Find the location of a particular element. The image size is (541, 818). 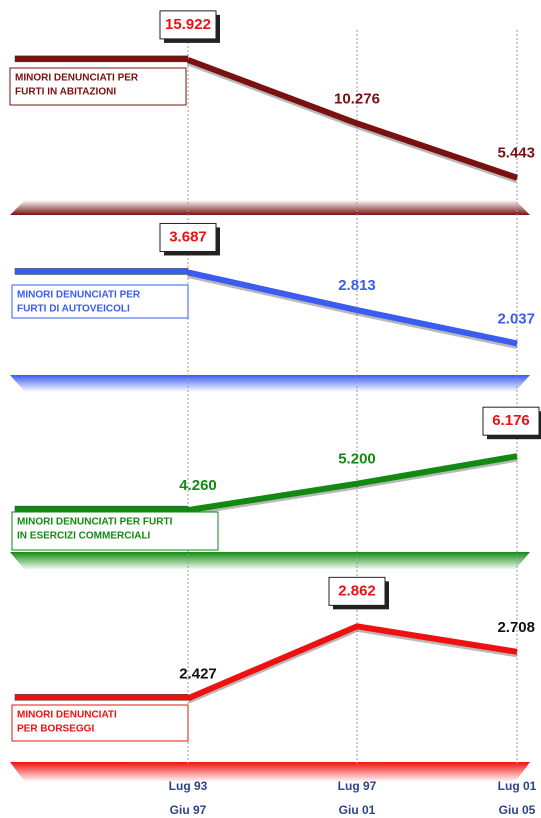

legend-label: FURTI DI AUTOVEICOLI is located at coordinates (73, 309).